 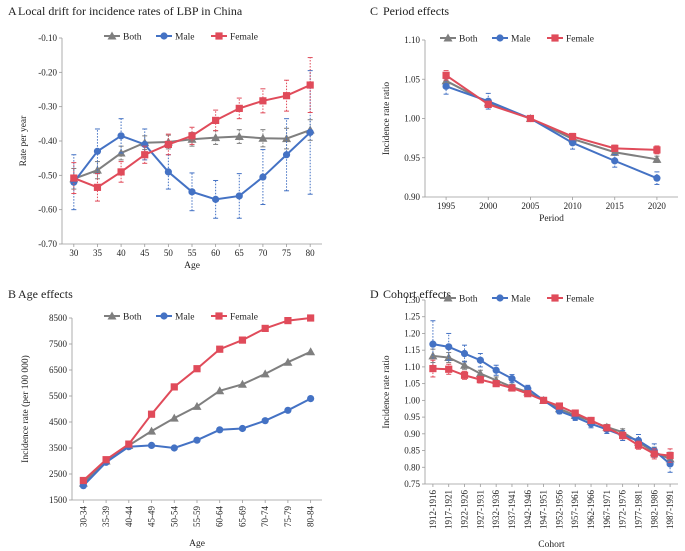 What do you see at coordinates (47, 141) in the screenshot?
I see `y-tick-label: -0.40` at bounding box center [47, 141].